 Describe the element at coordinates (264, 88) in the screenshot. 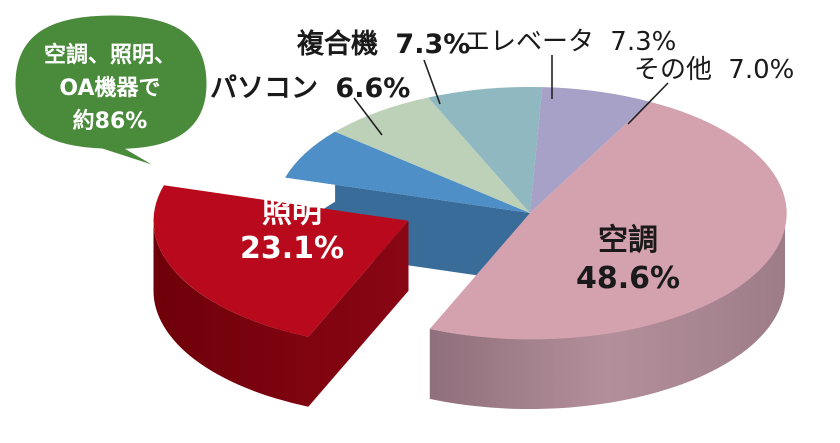

I see `label-pc-name: パソコン` at that location.